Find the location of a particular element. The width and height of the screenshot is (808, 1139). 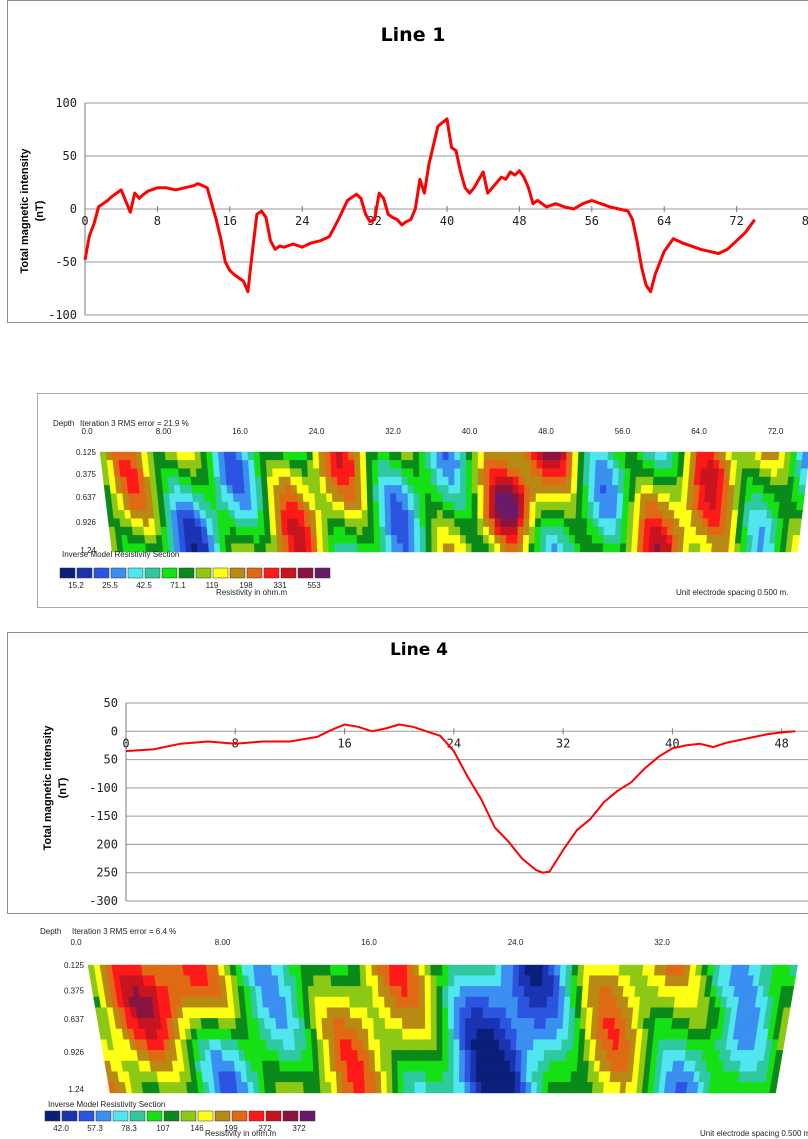

y-tick-label: 50 is located at coordinates (111, 703).